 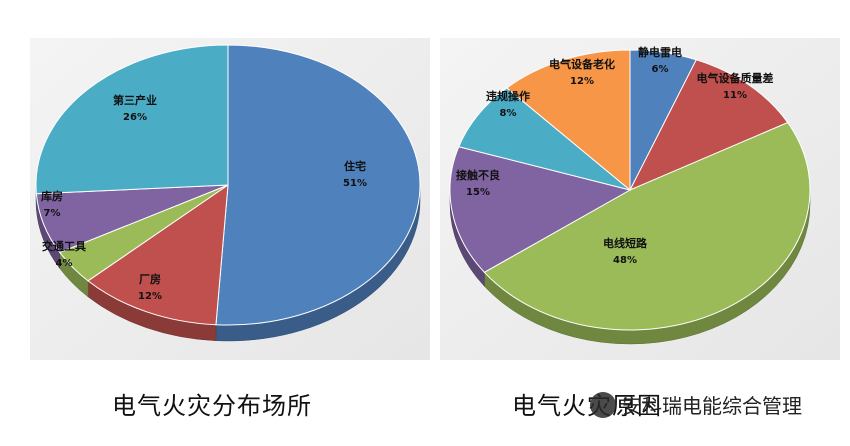 I want to click on slice-label: 违规操作, so click(x=508, y=96).